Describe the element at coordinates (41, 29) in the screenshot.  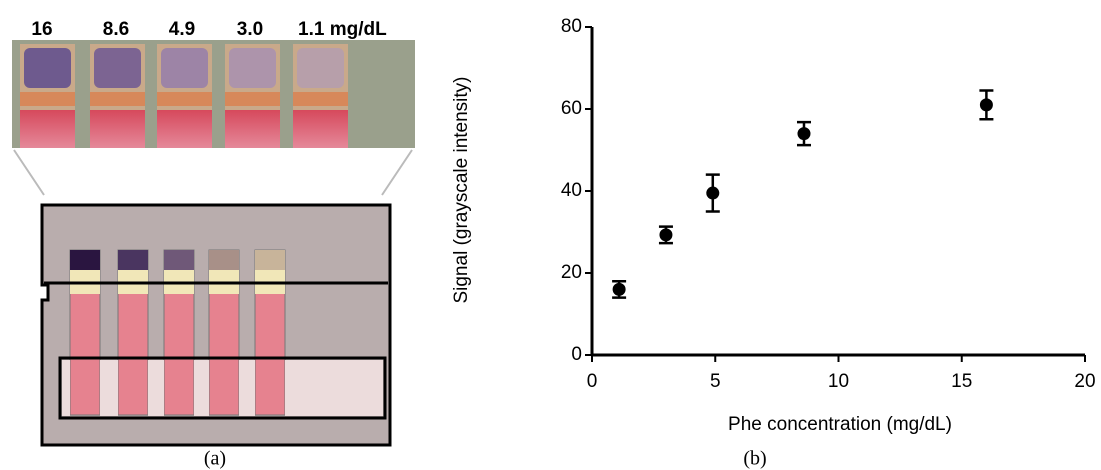
I see `photo-label: 16` at that location.